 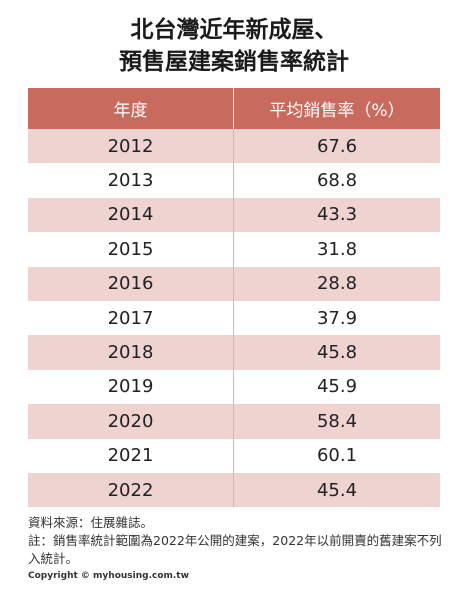 I want to click on cell-year: 2017, so click(x=131, y=318).